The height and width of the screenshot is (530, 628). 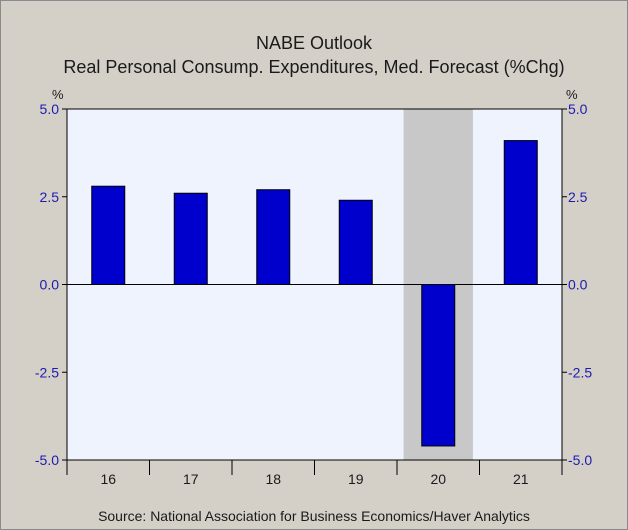 What do you see at coordinates (47, 460) in the screenshot?
I see `left-tick-label: -5.0` at bounding box center [47, 460].